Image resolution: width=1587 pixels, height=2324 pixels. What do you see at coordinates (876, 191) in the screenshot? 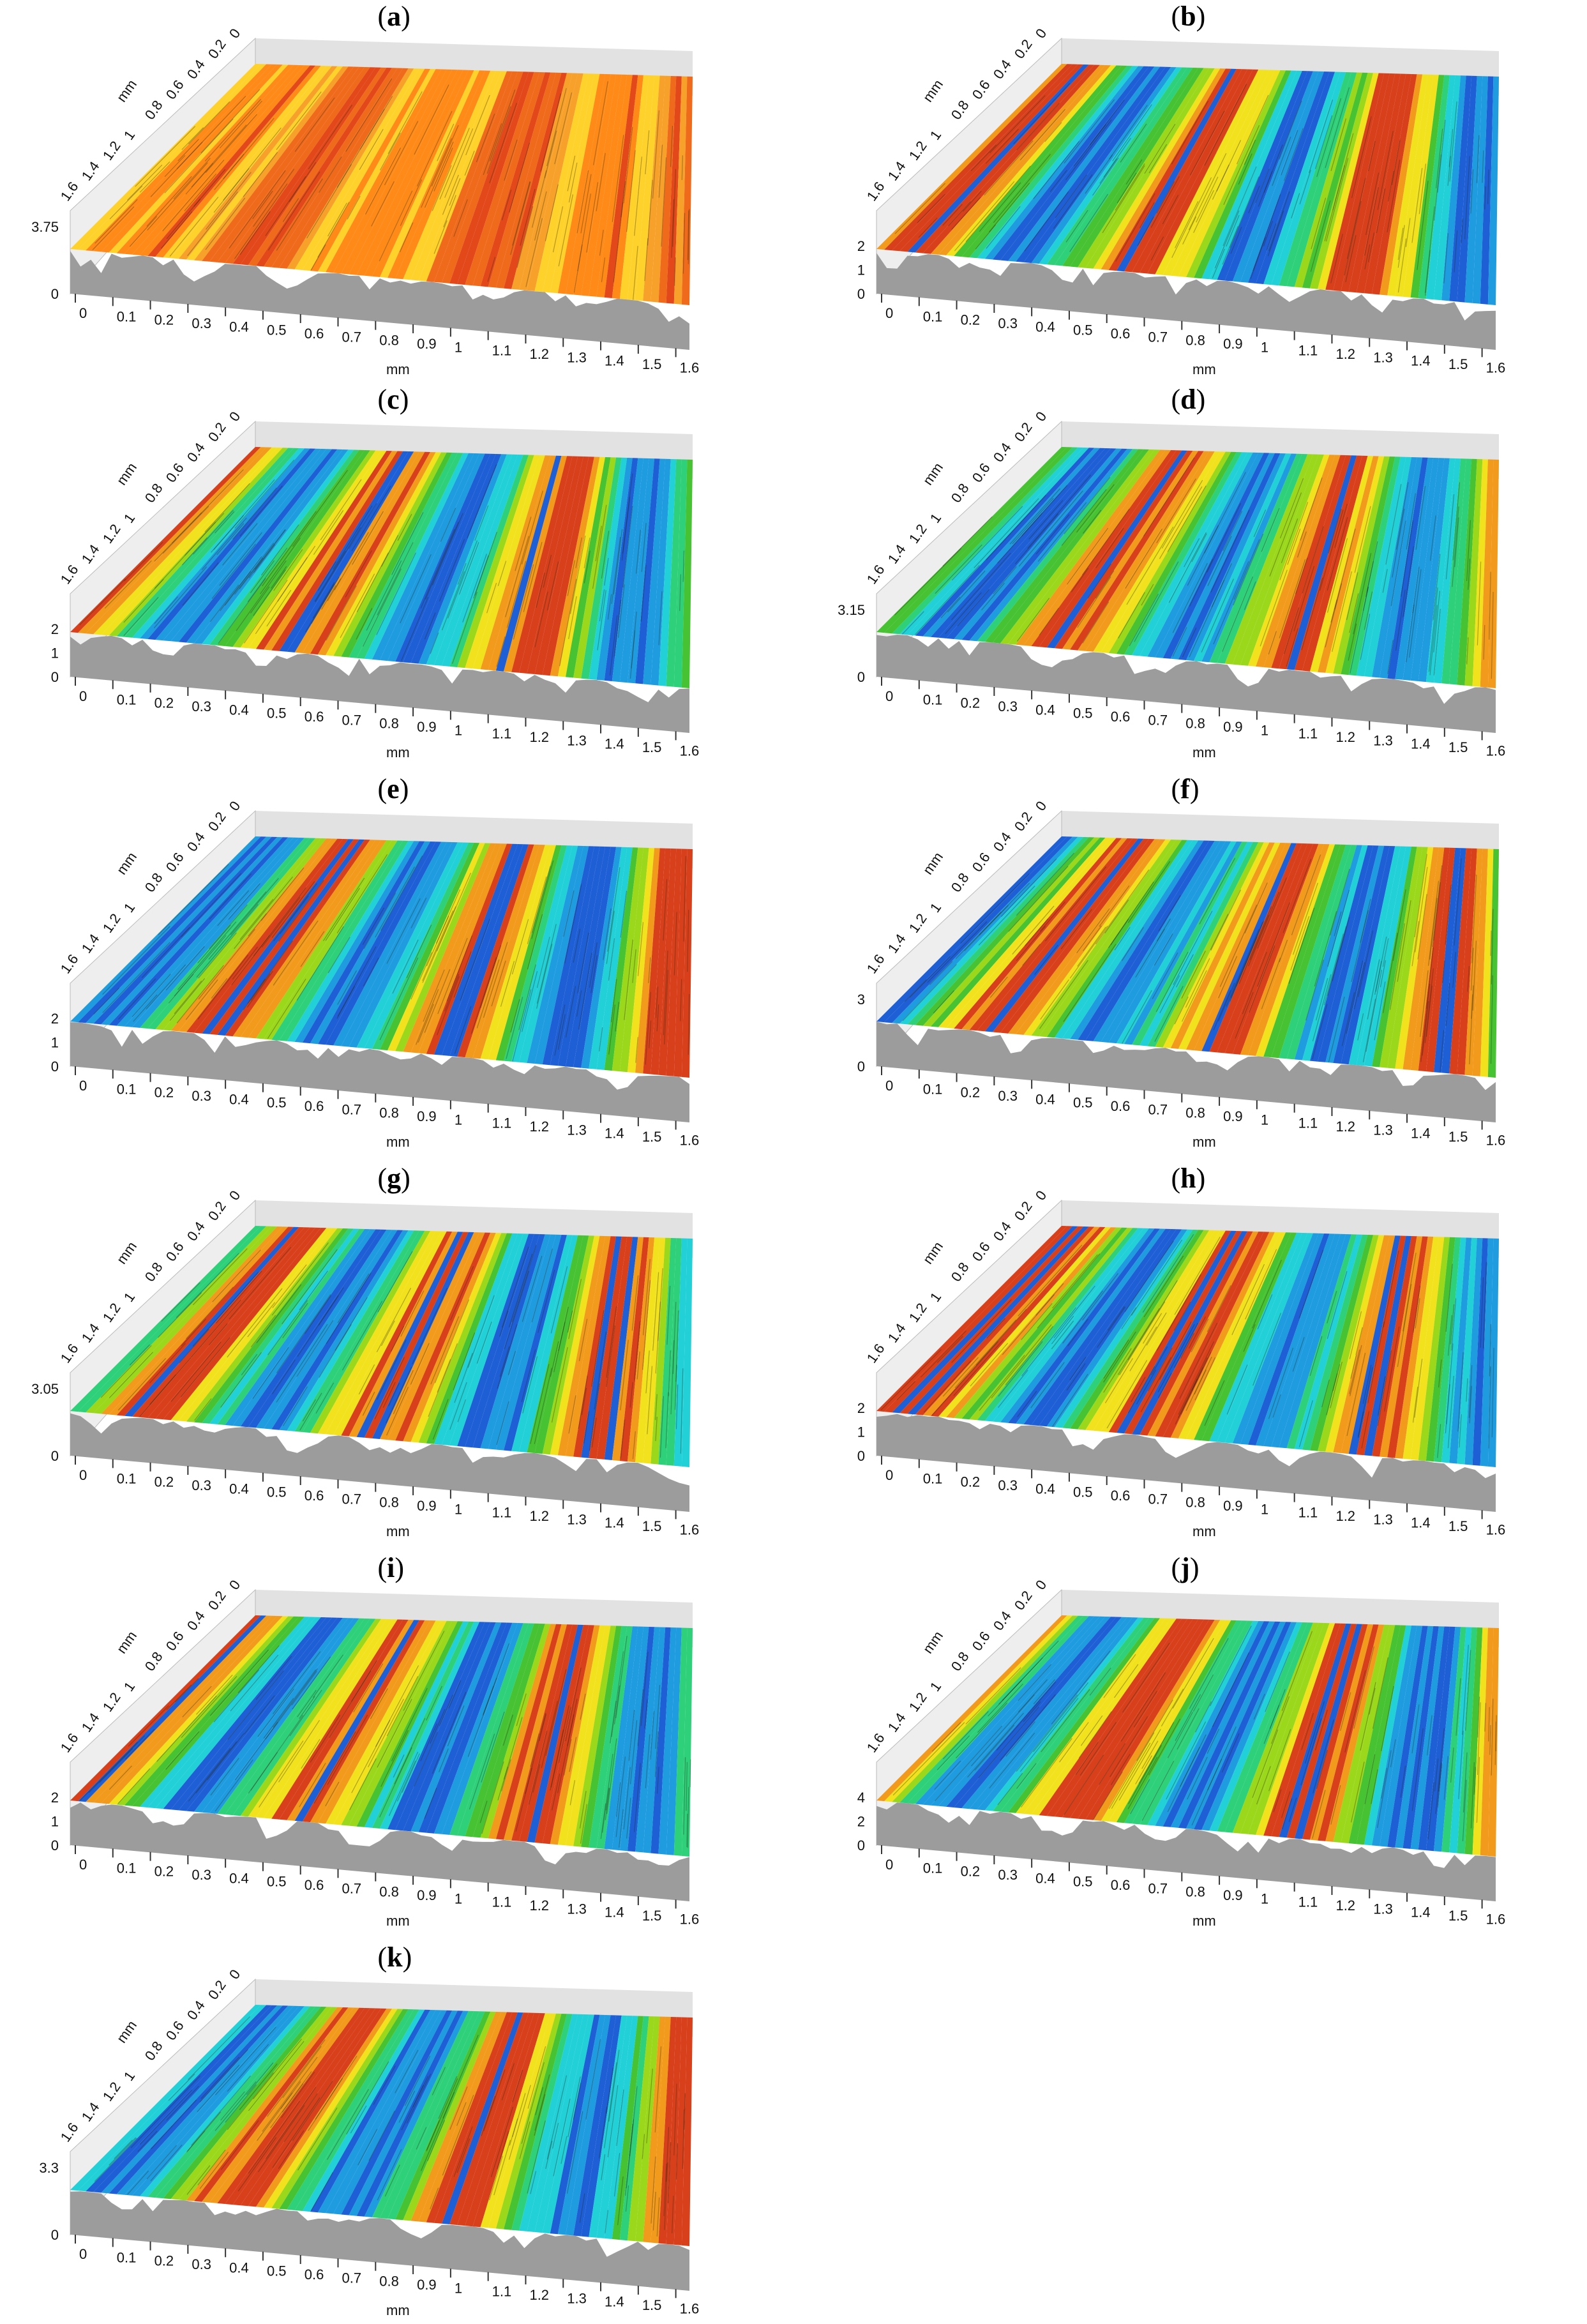
I see `y-tick-label: 1.6` at bounding box center [876, 191].